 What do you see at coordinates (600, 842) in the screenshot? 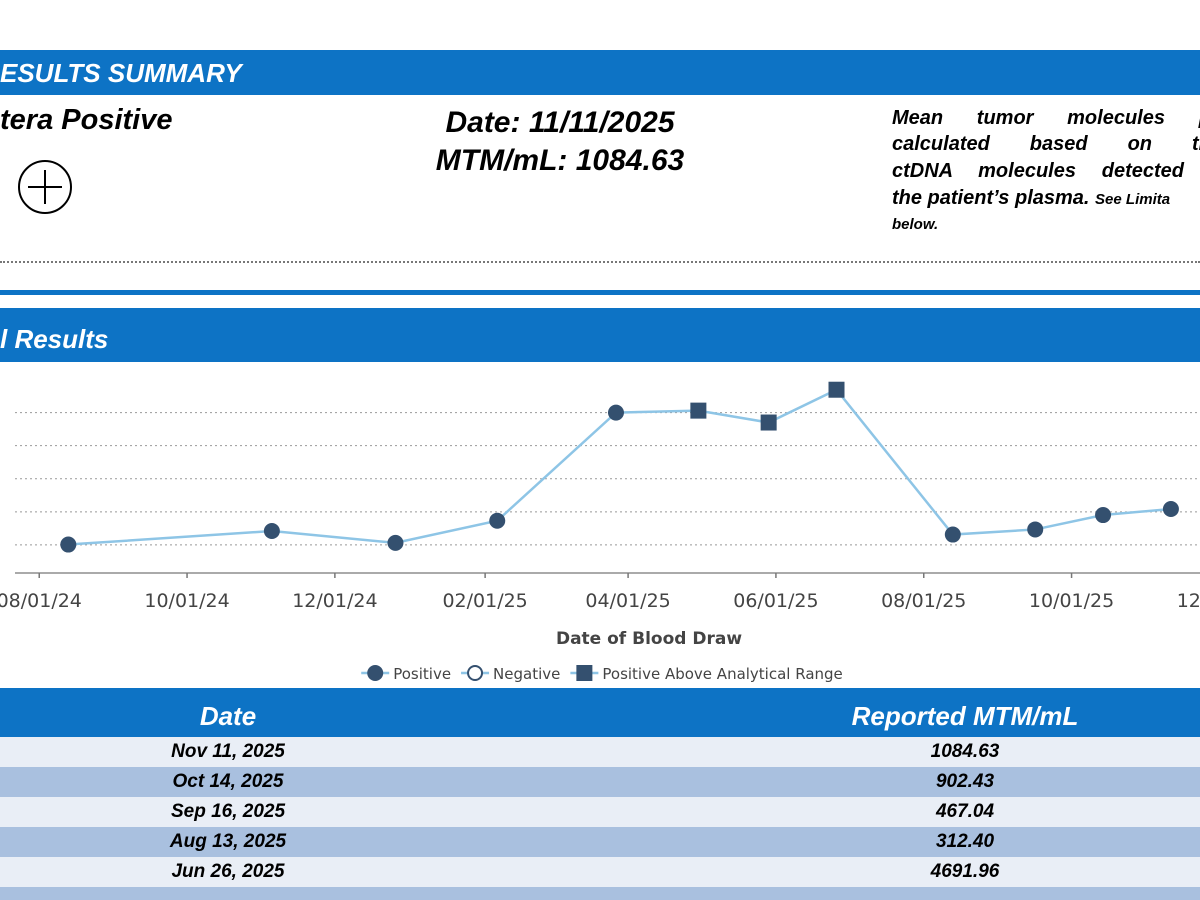
I see `table-row: Aug 13, 2025 312.40` at bounding box center [600, 842].